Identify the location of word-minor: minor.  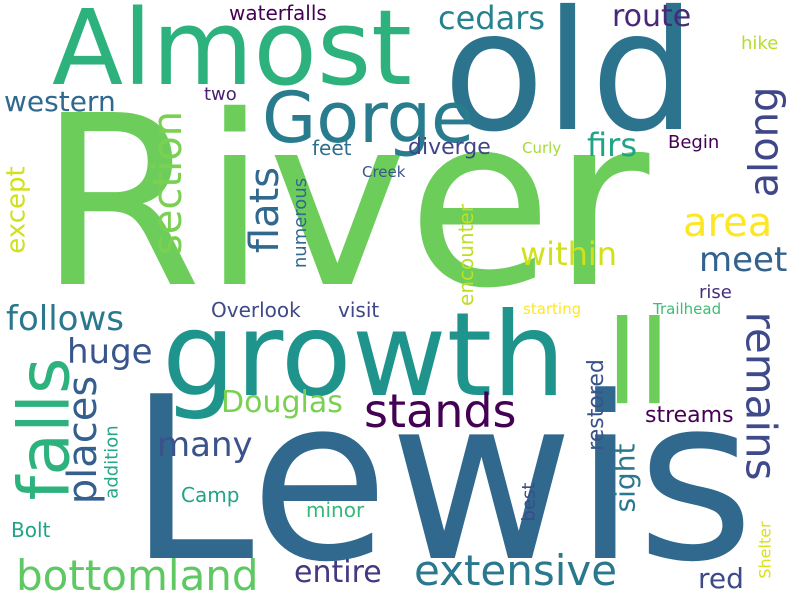
(335, 510).